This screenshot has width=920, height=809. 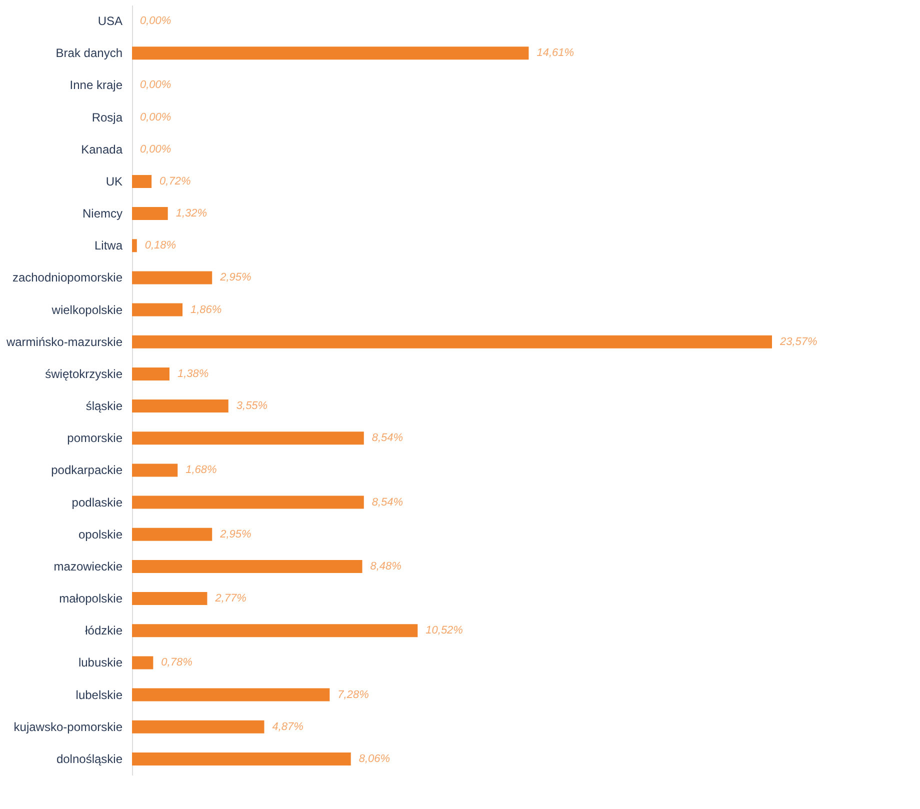 What do you see at coordinates (88, 566) in the screenshot?
I see `y-tick-label: mazowieckie` at bounding box center [88, 566].